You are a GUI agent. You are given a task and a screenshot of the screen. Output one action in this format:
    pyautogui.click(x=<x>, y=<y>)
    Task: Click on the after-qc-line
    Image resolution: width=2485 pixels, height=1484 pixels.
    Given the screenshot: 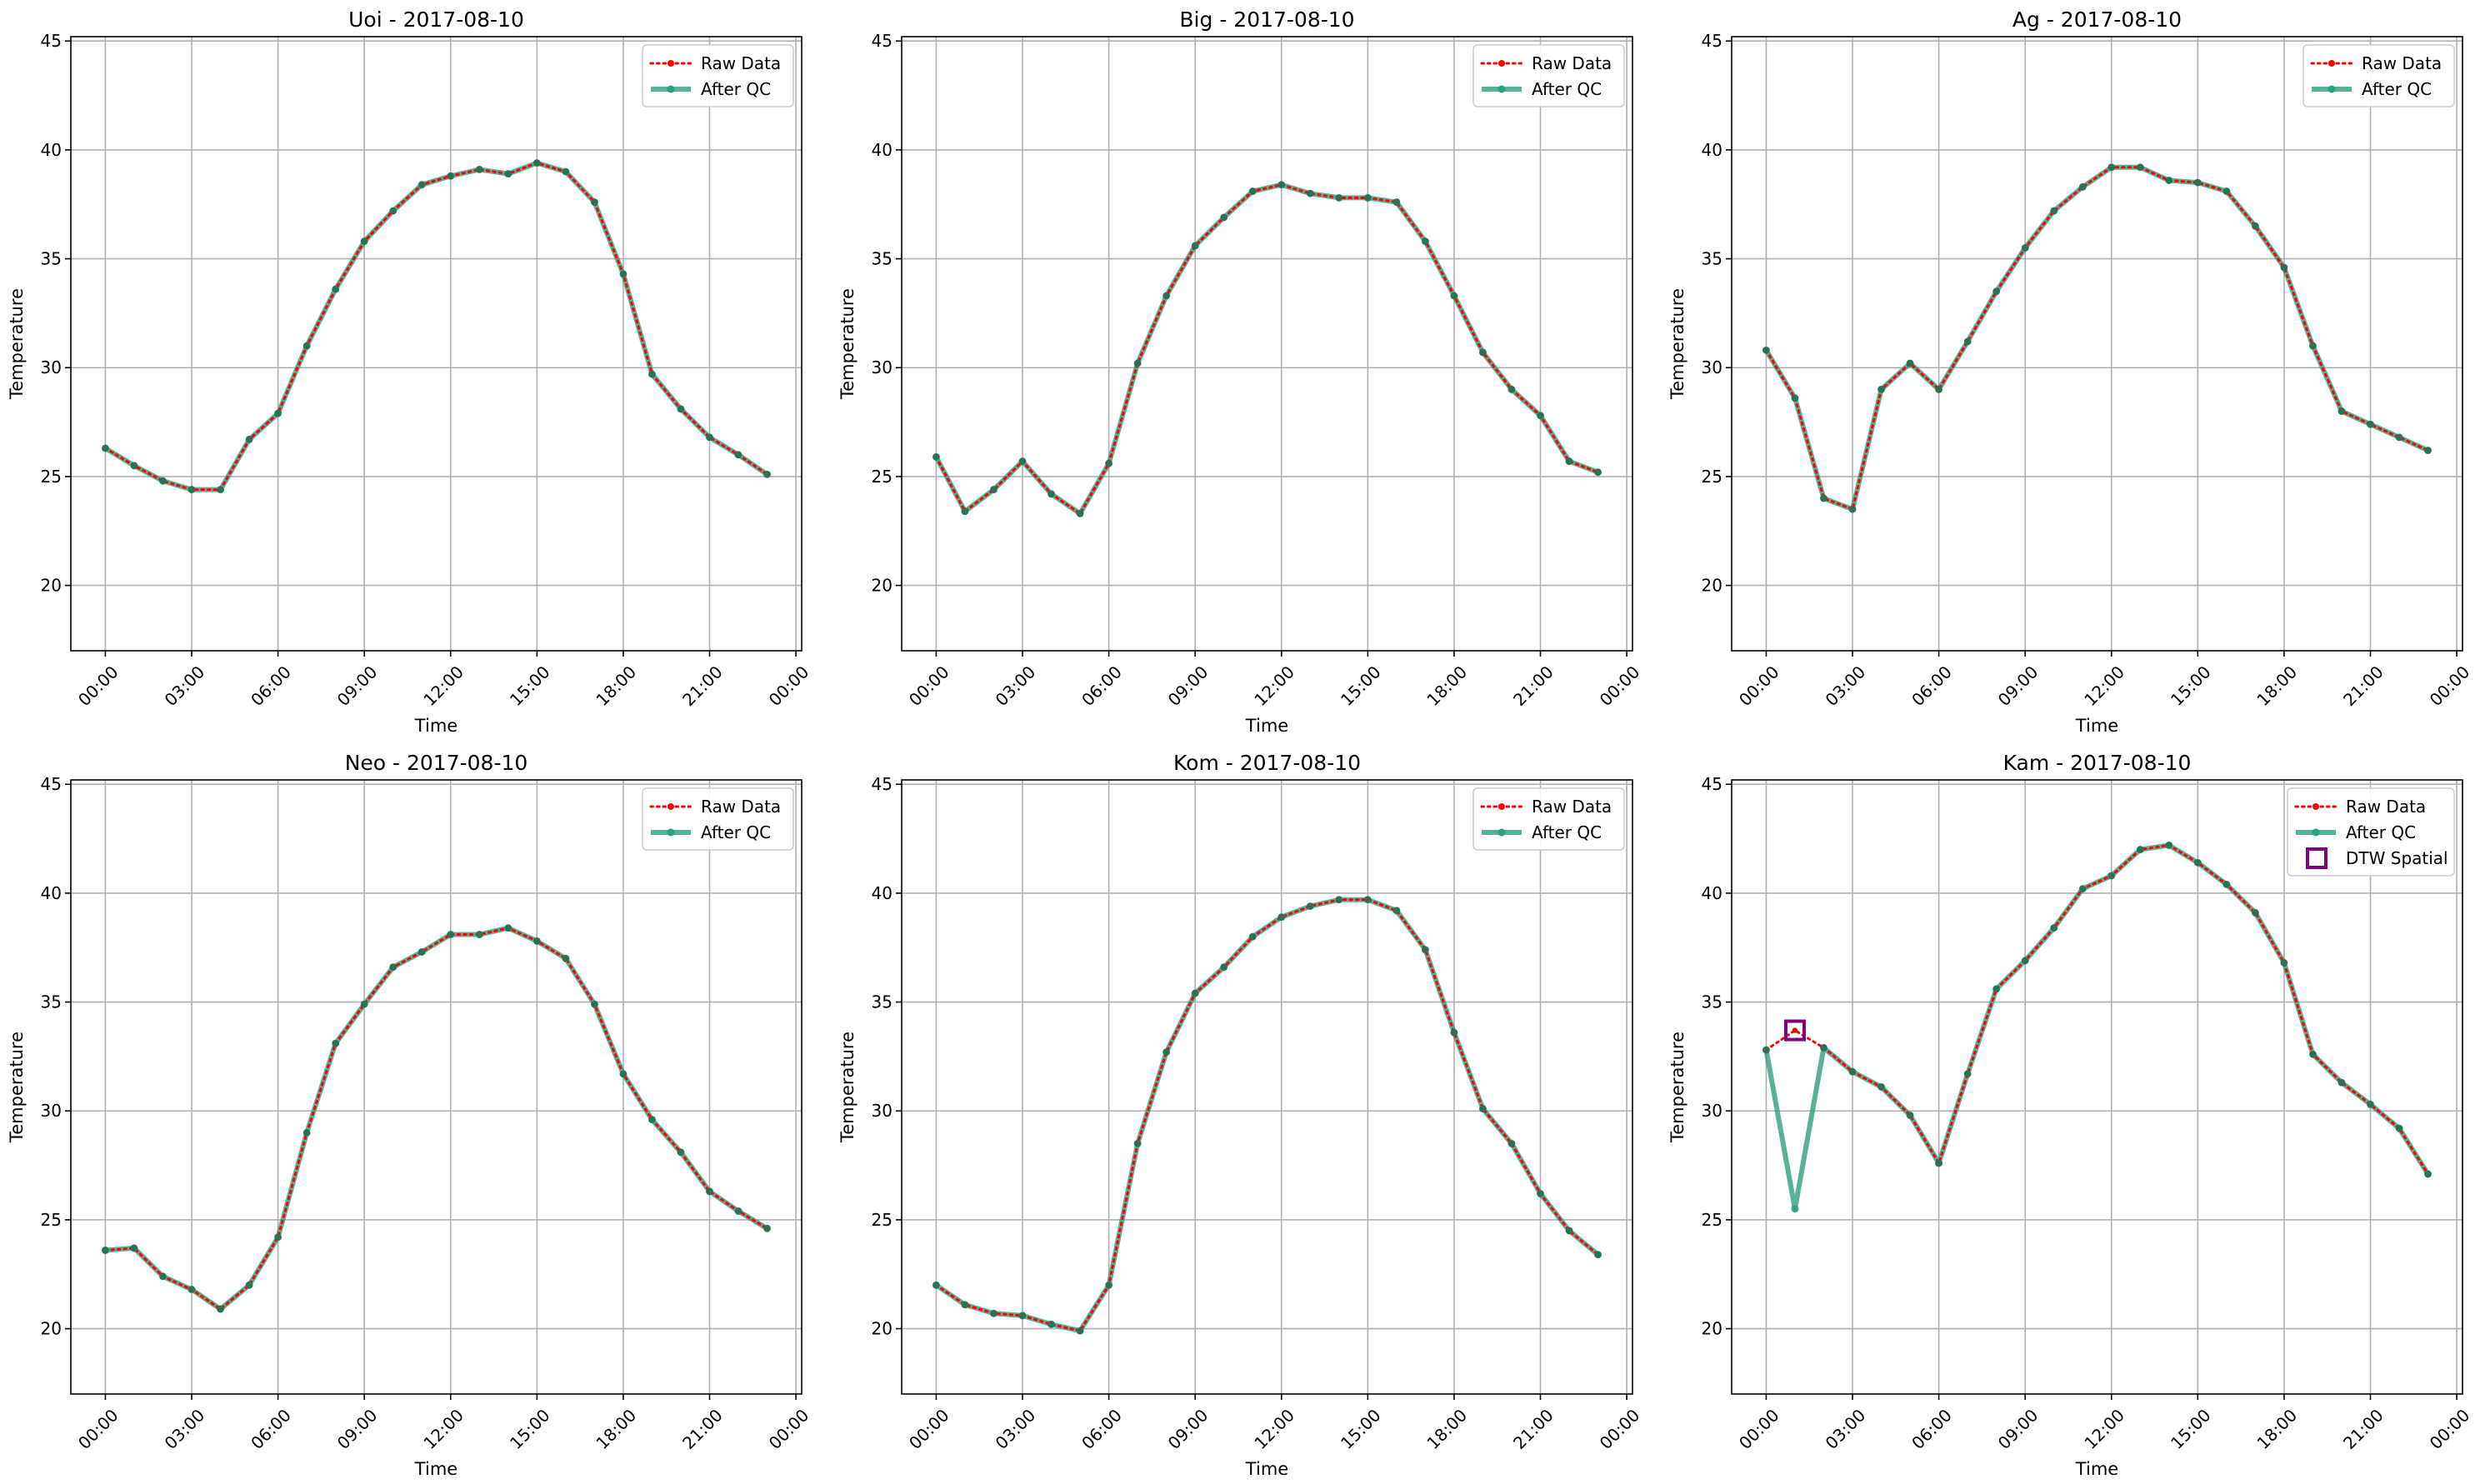 What is the action you would take?
    pyautogui.click(x=437, y=1118)
    